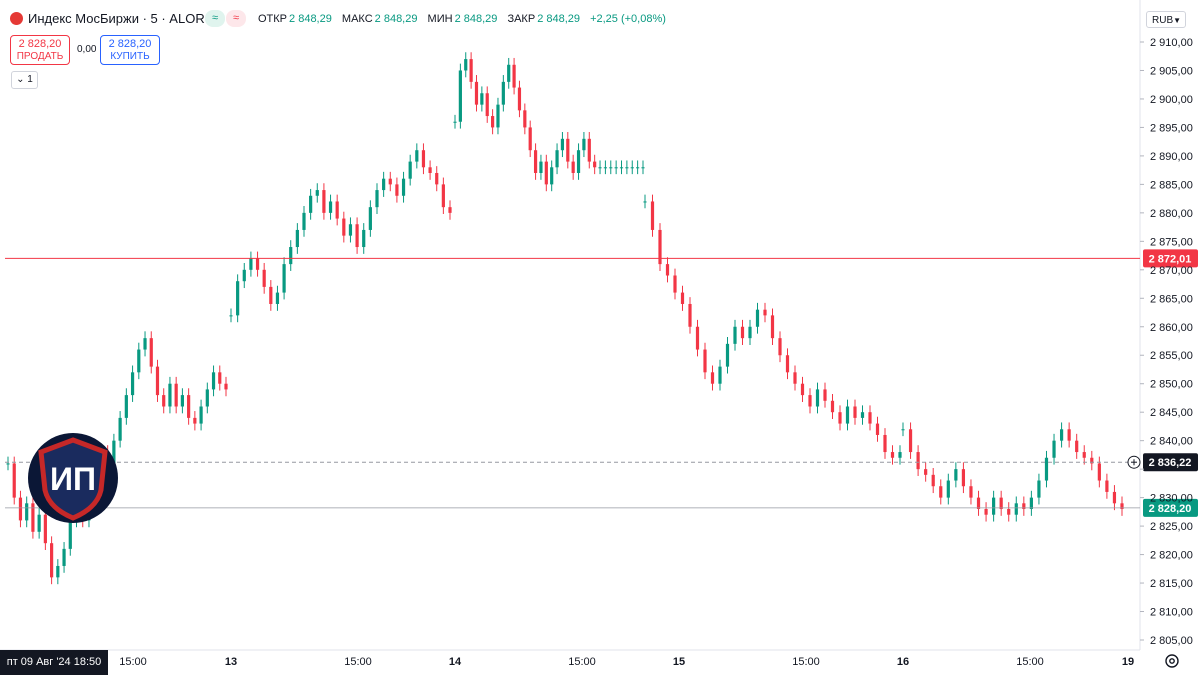 Image resolution: width=1200 pixels, height=675 pixels. Describe the element at coordinates (1166, 19) in the screenshot. I see `currency-selector: RUB ▼` at that location.